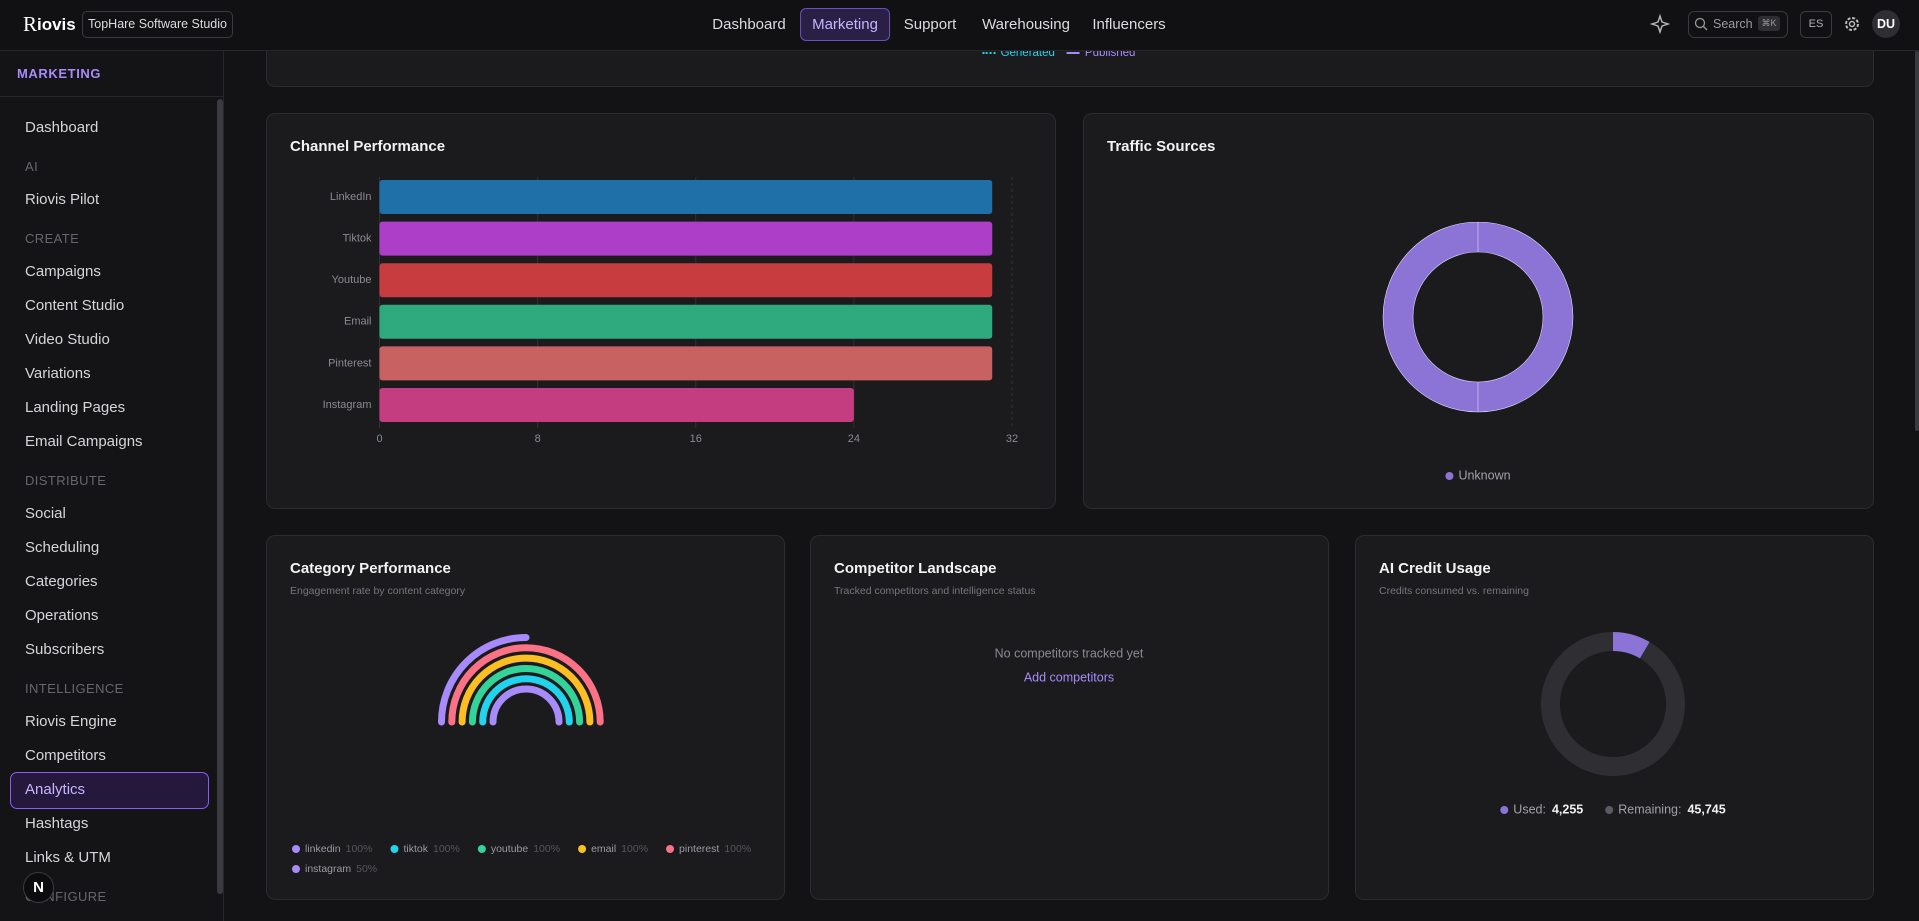 The image size is (1919, 921). What do you see at coordinates (1733, 24) in the screenshot?
I see `search-label: Search` at bounding box center [1733, 24].